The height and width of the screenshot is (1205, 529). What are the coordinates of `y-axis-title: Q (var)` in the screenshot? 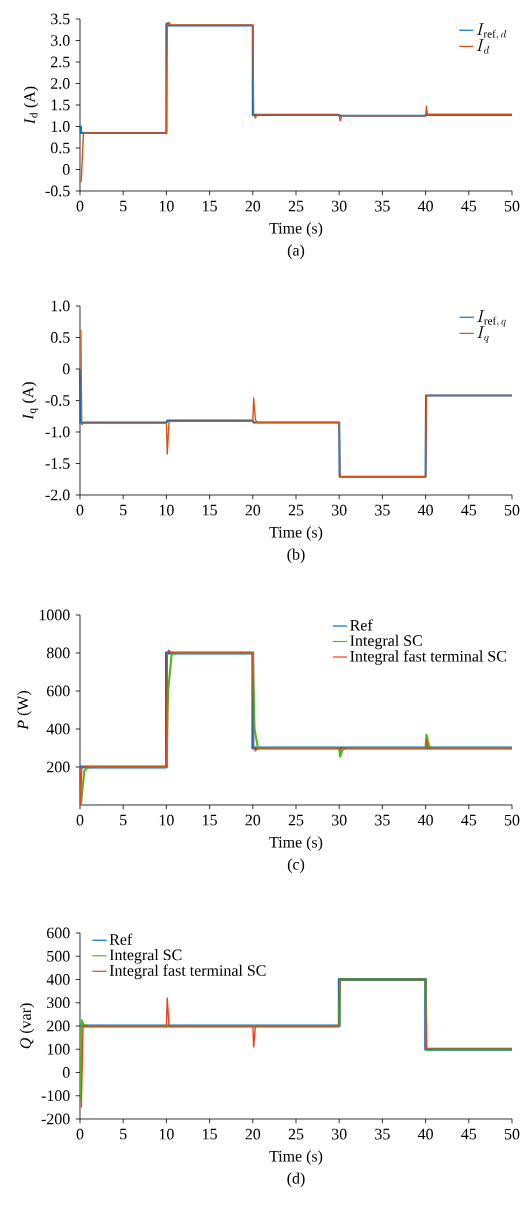 It's located at (27, 1026).